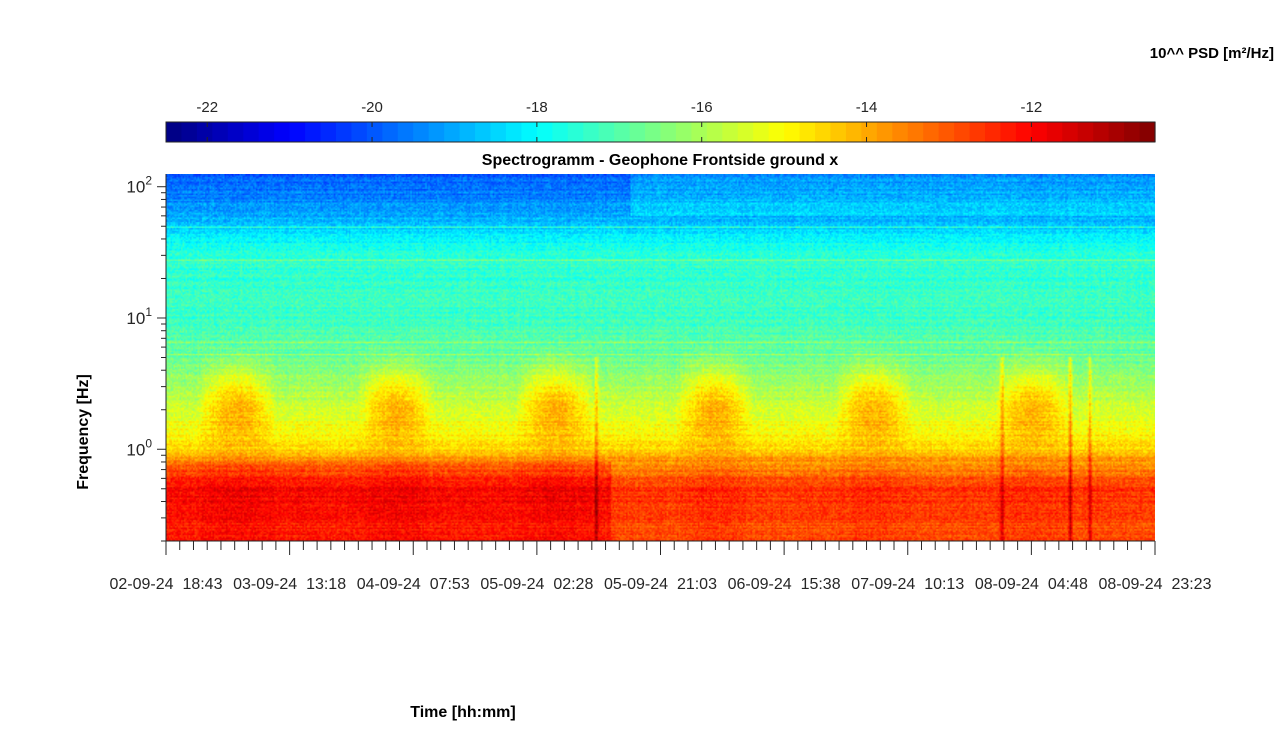 Image resolution: width=1276 pixels, height=743 pixels. I want to click on y-tick-label: 10¹, so click(139, 316).